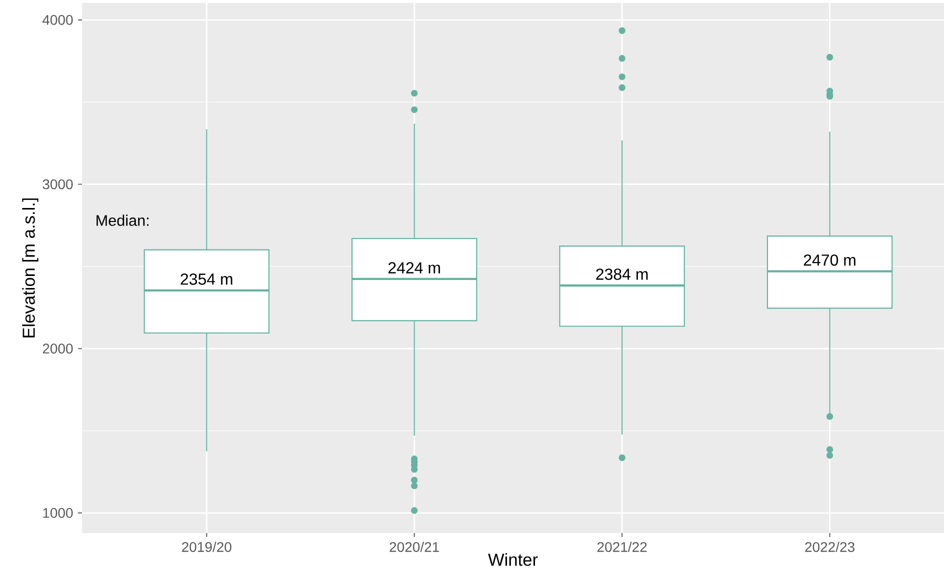 The width and height of the screenshot is (946, 586). What do you see at coordinates (57, 19) in the screenshot?
I see `y-tick-label: 4000` at bounding box center [57, 19].